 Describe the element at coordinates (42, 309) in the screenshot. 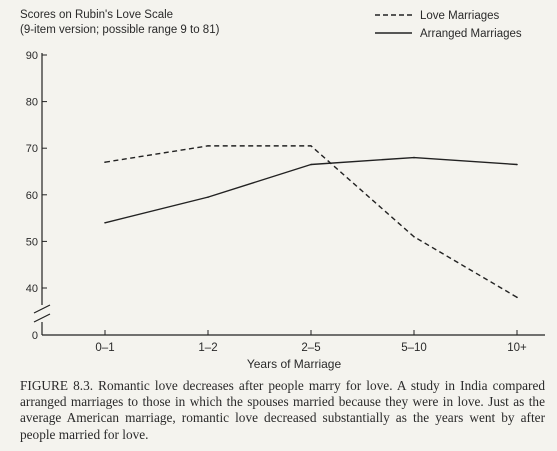

I see `axis-break-mark-upper` at that location.